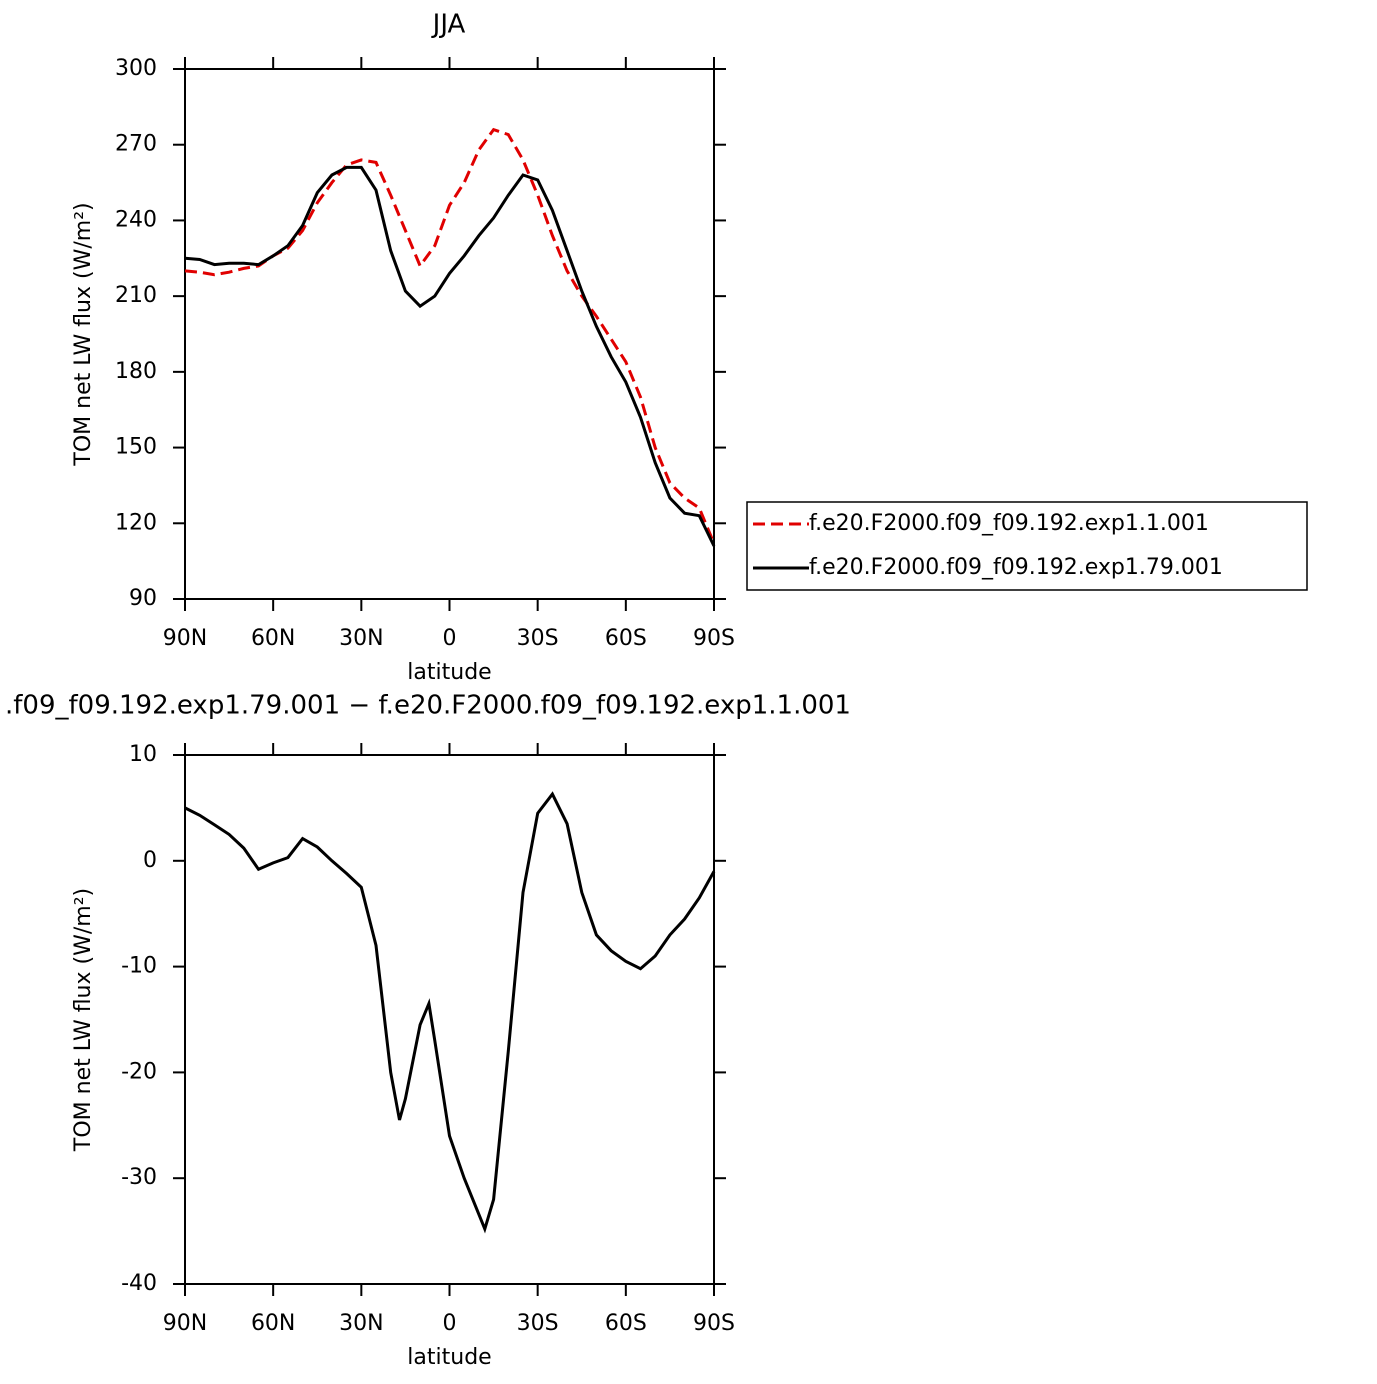 This screenshot has height=1384, width=1377. I want to click on legend-label: f.e20.F2000.f09_f09.192.exp1.79.001, so click(1016, 567).